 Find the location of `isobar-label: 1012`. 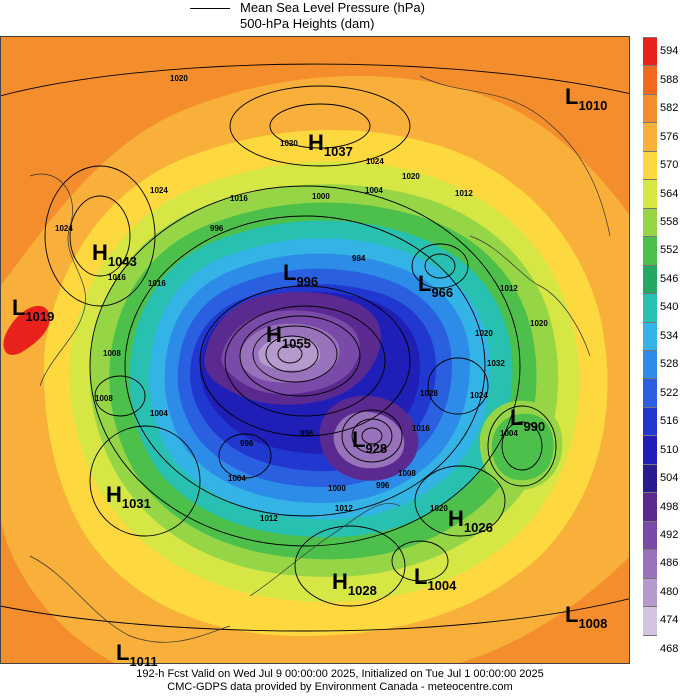

isobar-label: 1012 is located at coordinates (464, 193).